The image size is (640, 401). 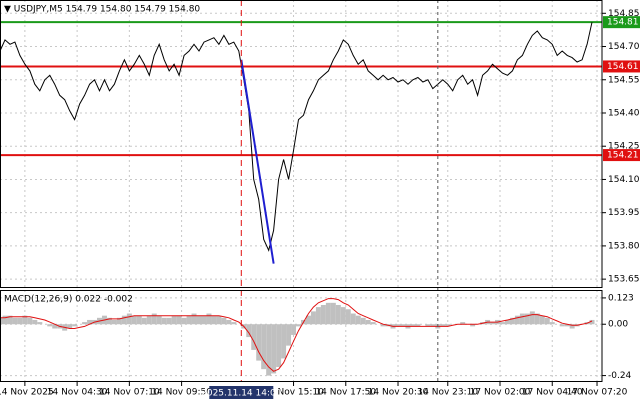 I want to click on level-label: 154.61, so click(x=623, y=67).